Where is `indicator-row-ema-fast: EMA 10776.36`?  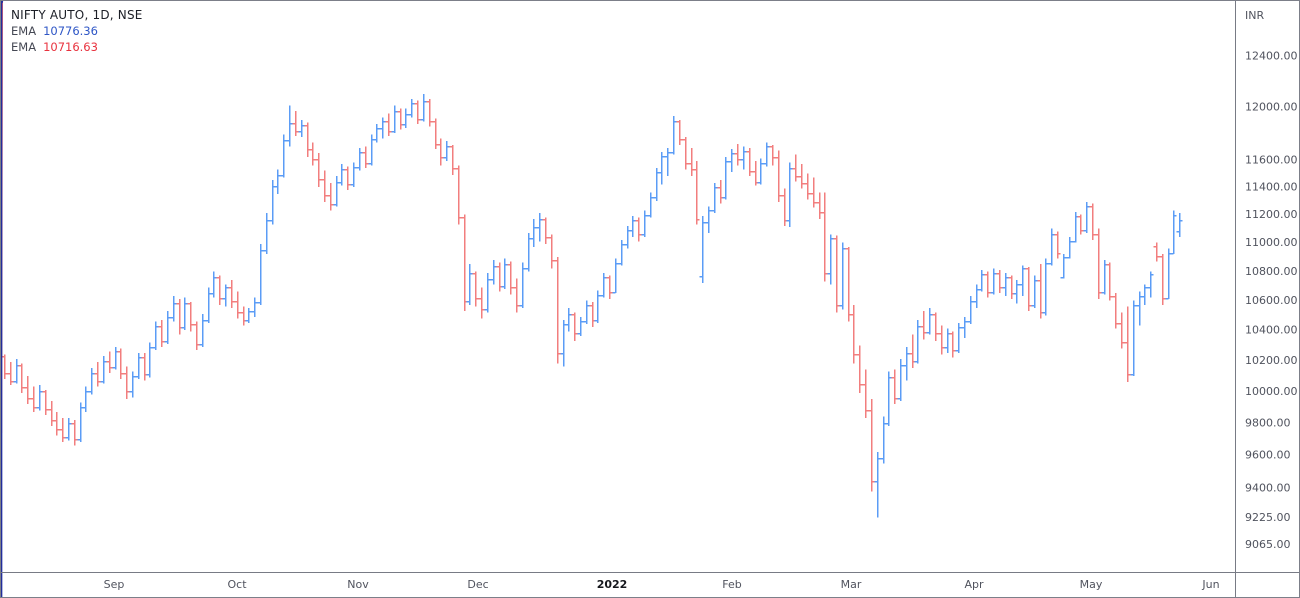
indicator-row-ema-fast: EMA 10776.36 is located at coordinates (77, 31).